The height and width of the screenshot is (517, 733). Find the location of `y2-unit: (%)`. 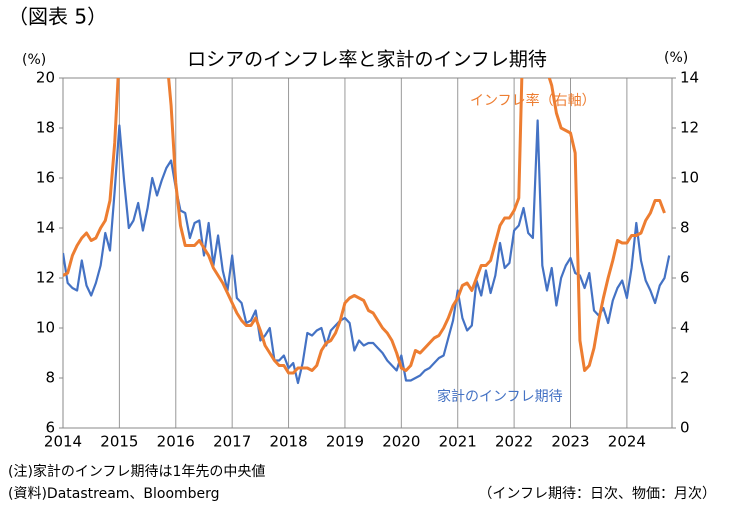

y2-unit: (%) is located at coordinates (676, 58).